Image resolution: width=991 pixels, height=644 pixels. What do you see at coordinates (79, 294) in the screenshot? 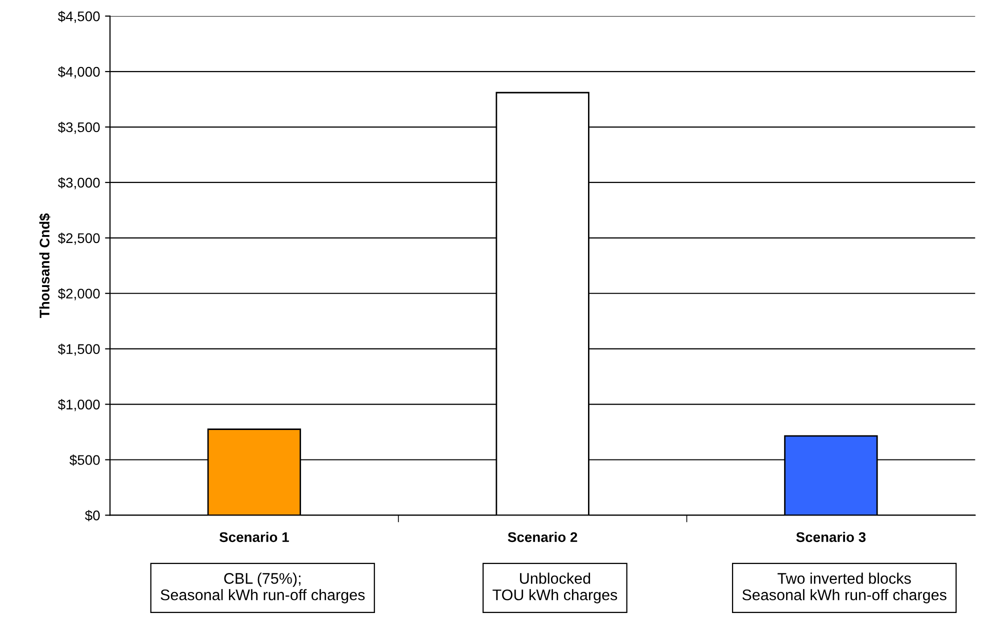
I see `y-tick-label: $2,000` at bounding box center [79, 294].